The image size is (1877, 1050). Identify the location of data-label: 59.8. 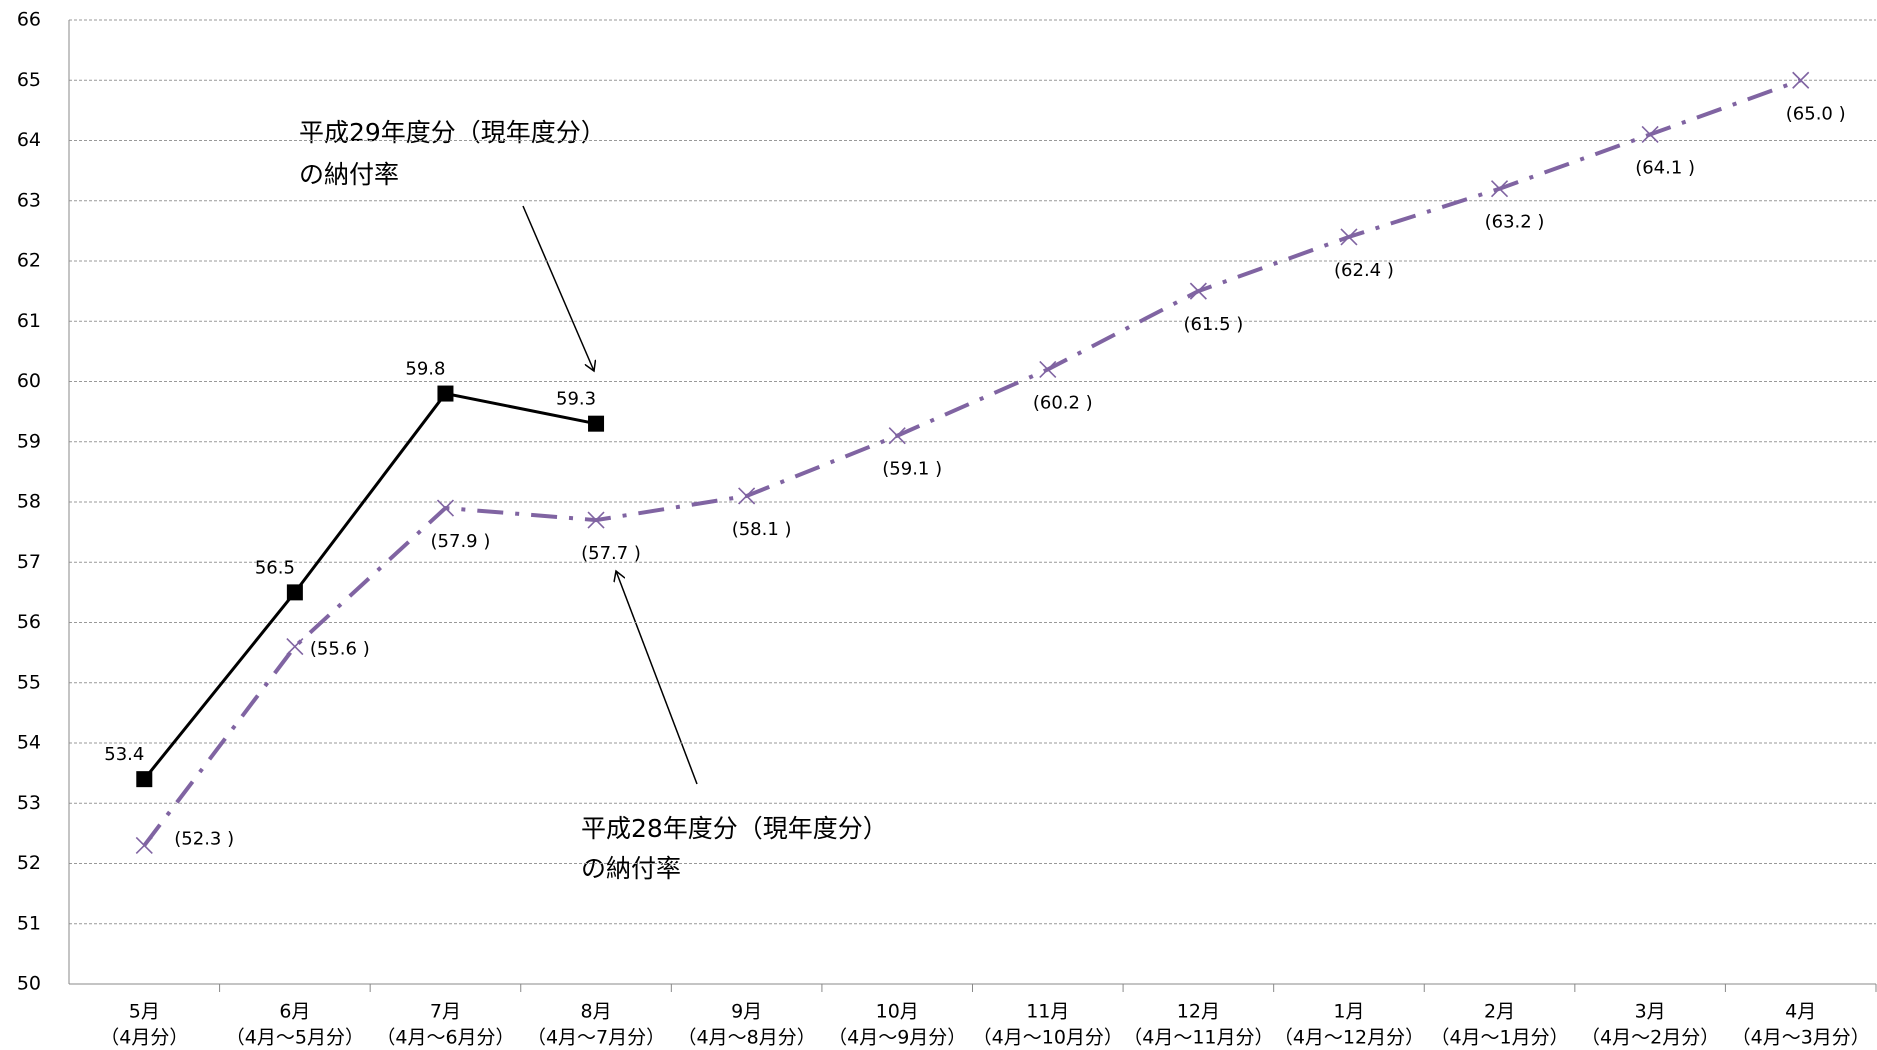
(425, 369).